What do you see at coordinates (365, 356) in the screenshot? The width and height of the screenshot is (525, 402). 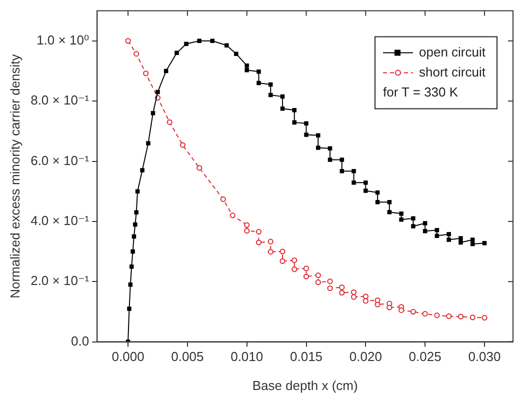 I see `x-tick-label: 0.020` at bounding box center [365, 356].